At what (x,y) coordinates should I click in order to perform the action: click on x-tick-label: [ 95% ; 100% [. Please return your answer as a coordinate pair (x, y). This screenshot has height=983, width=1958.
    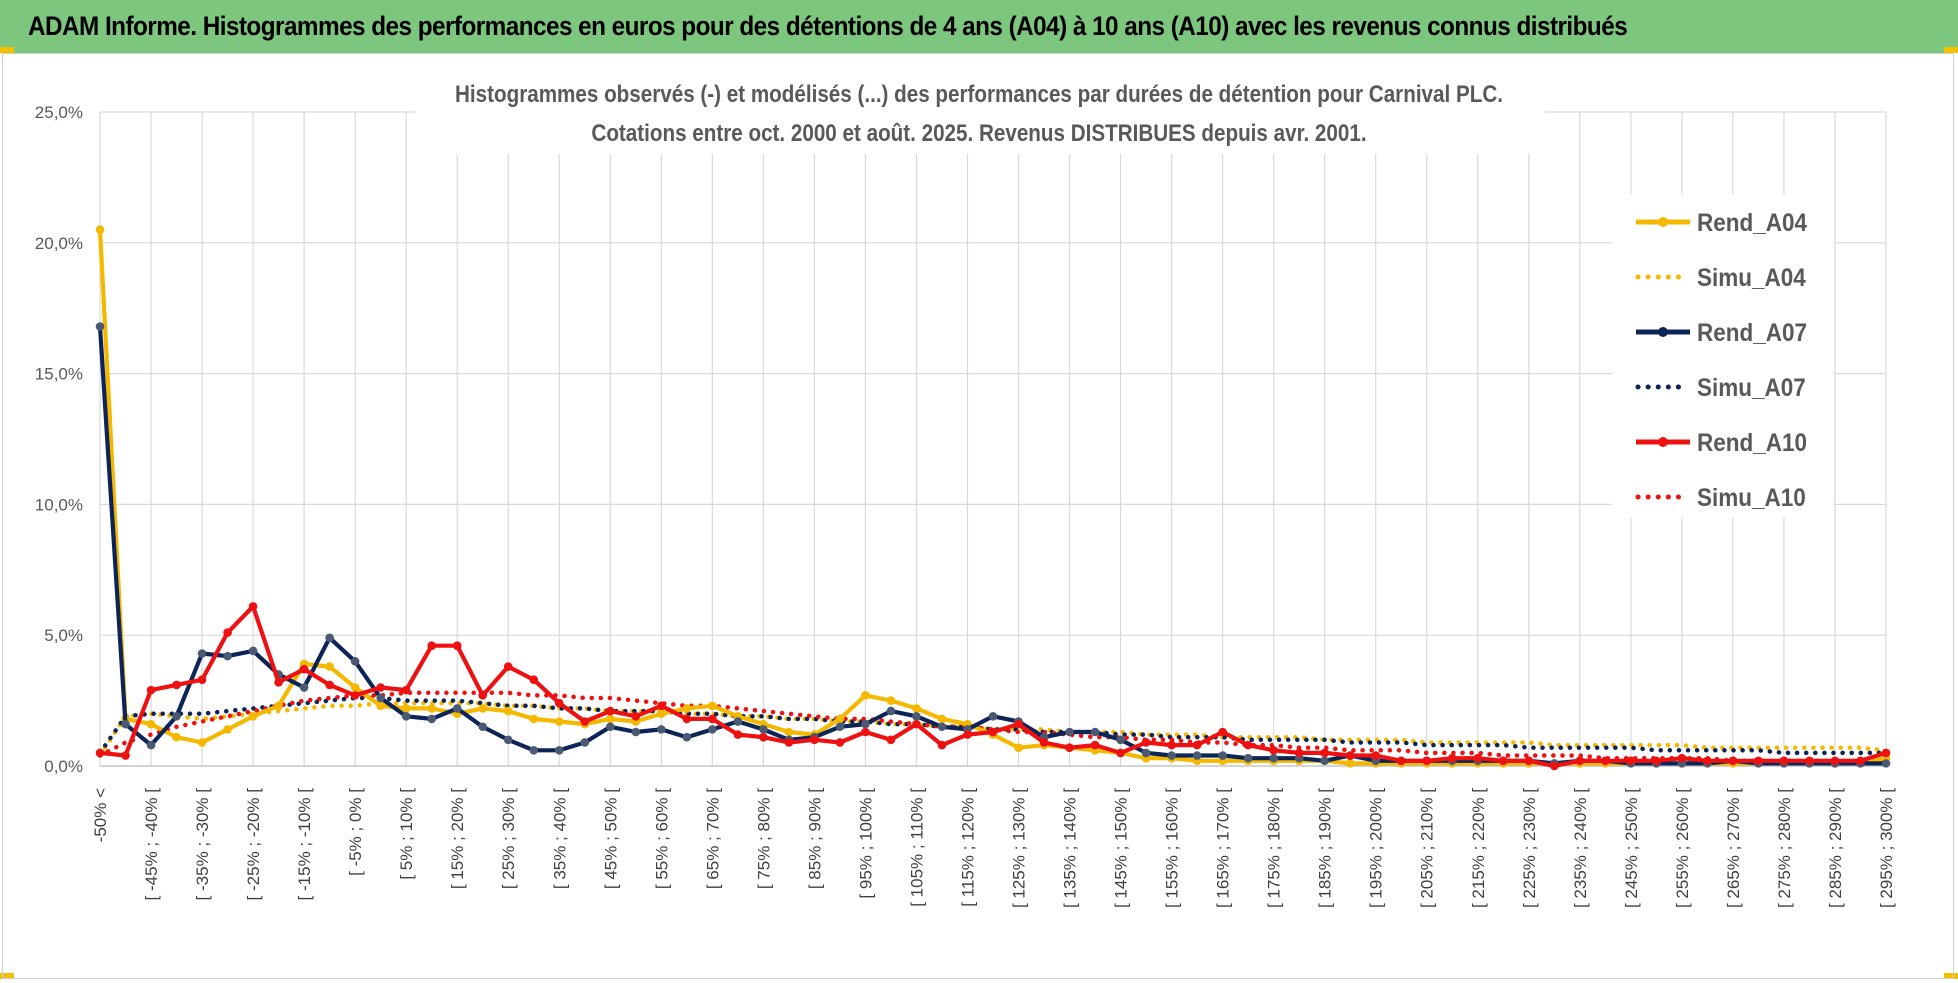
    Looking at the image, I should click on (865, 843).